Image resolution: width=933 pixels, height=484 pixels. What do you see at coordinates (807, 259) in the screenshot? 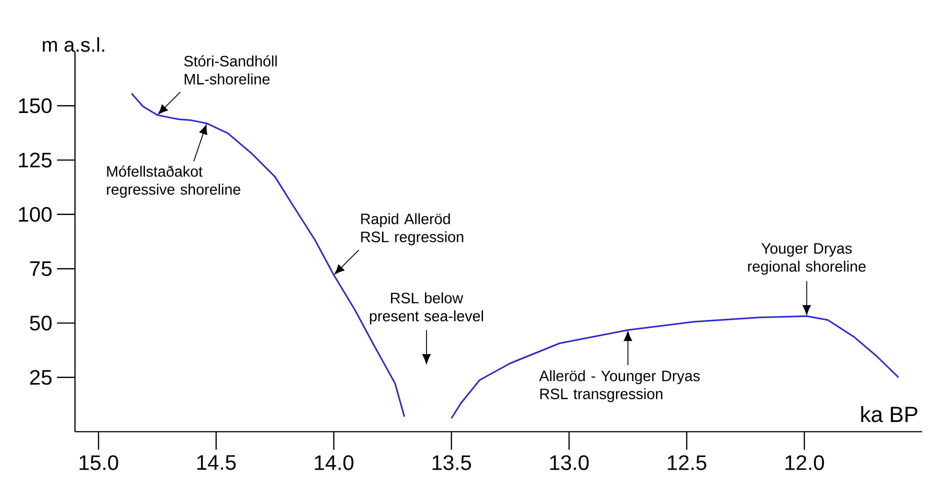
I see `annotation: Youger Dryas regional shoreline` at bounding box center [807, 259].